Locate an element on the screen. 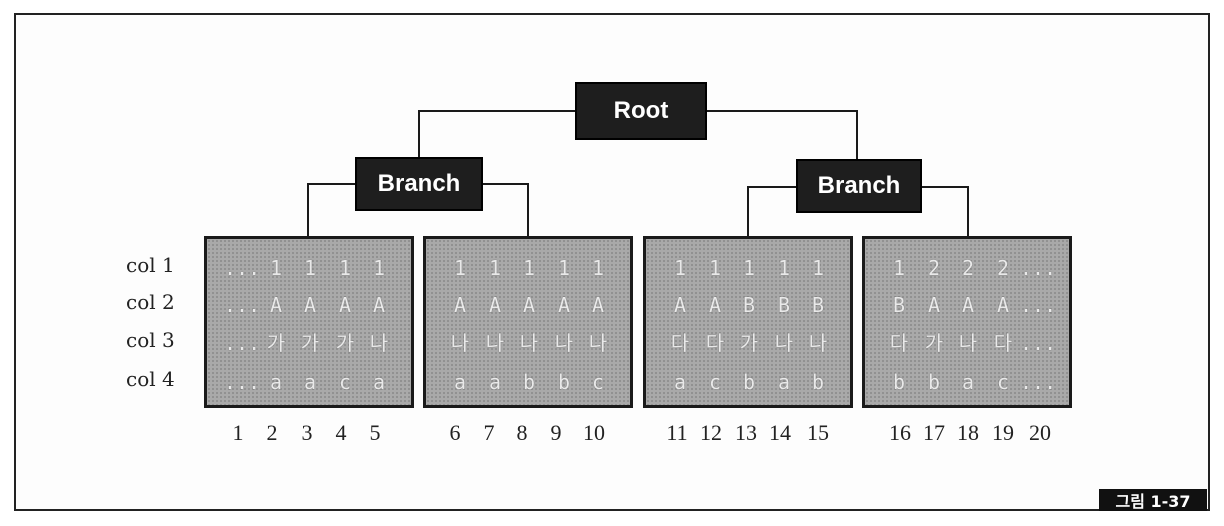 The height and width of the screenshot is (526, 1224). leaf-row: ... 1 1 1 1 is located at coordinates (309, 268).